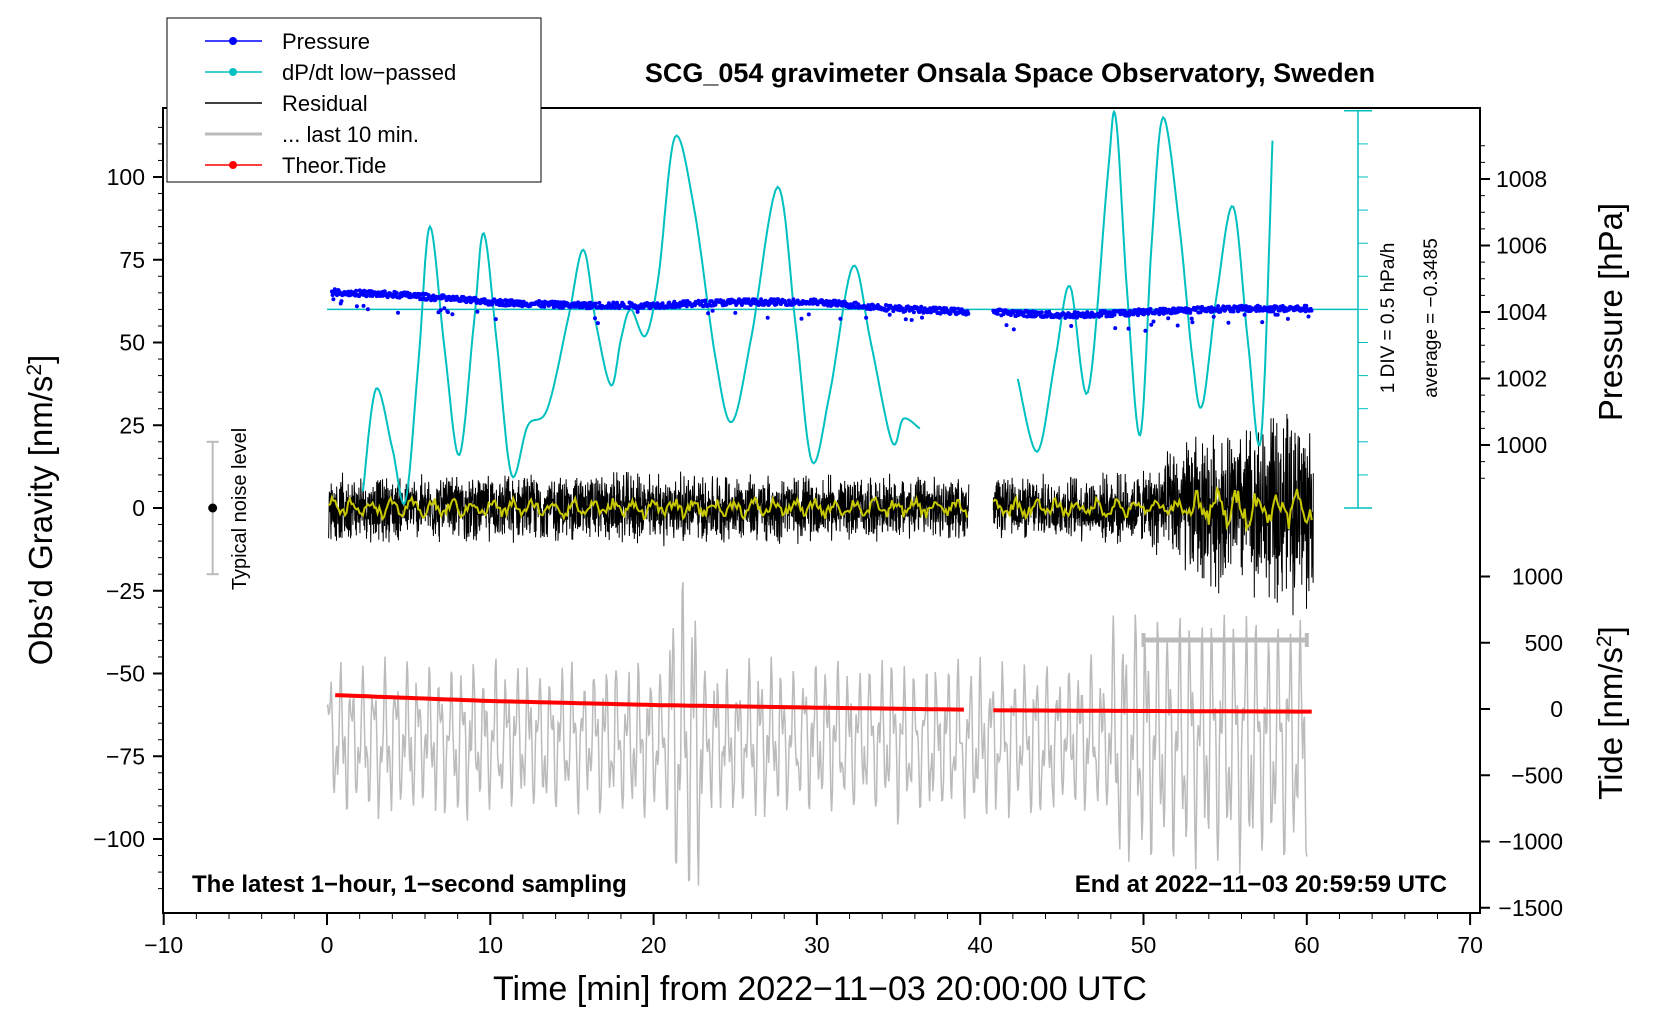 Image resolution: width=1660 pixels, height=1020 pixels. I want to click on x-tick-label: 0, so click(327, 945).